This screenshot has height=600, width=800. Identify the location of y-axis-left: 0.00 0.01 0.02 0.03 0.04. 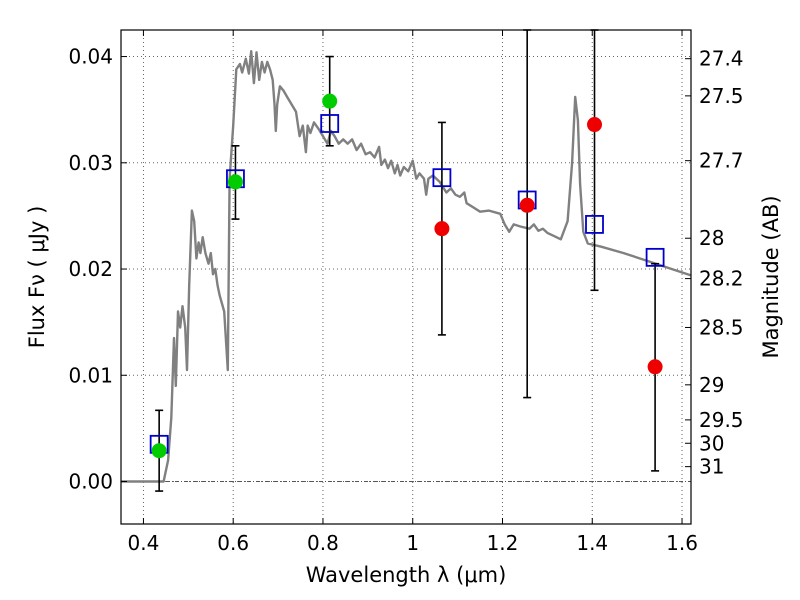
(97, 269).